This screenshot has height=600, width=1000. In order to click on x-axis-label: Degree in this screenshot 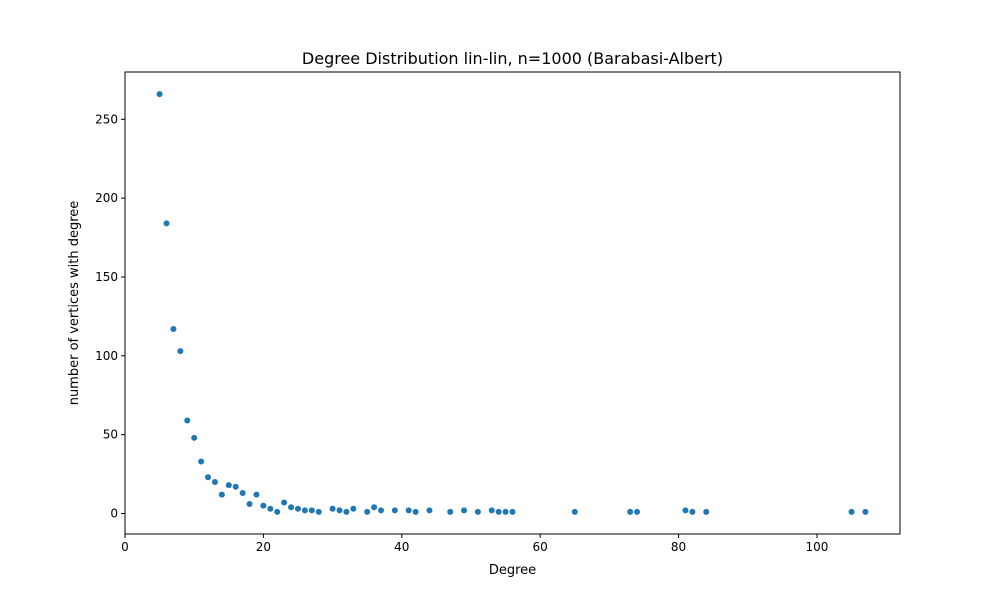, I will do `click(512, 570)`.